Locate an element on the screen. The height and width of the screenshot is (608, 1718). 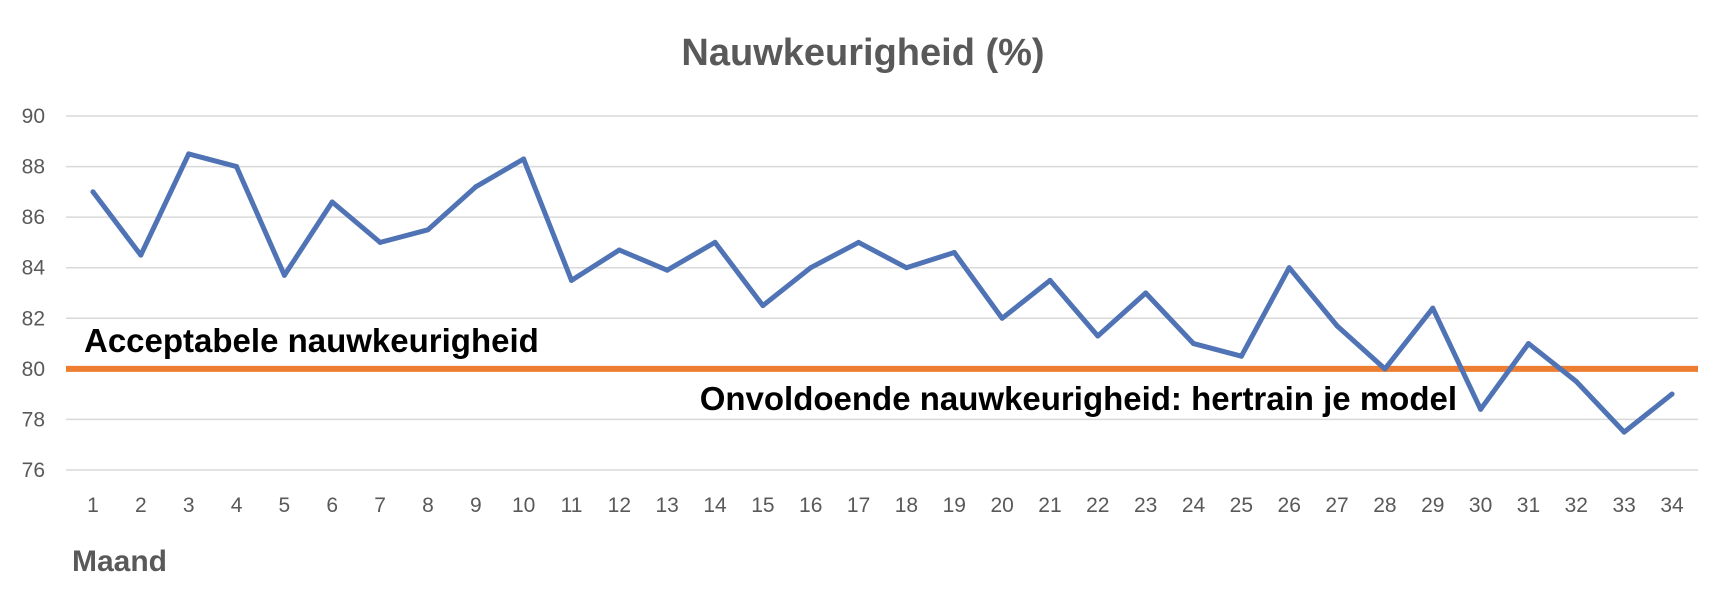
x-tick-label: 17 is located at coordinates (858, 505).